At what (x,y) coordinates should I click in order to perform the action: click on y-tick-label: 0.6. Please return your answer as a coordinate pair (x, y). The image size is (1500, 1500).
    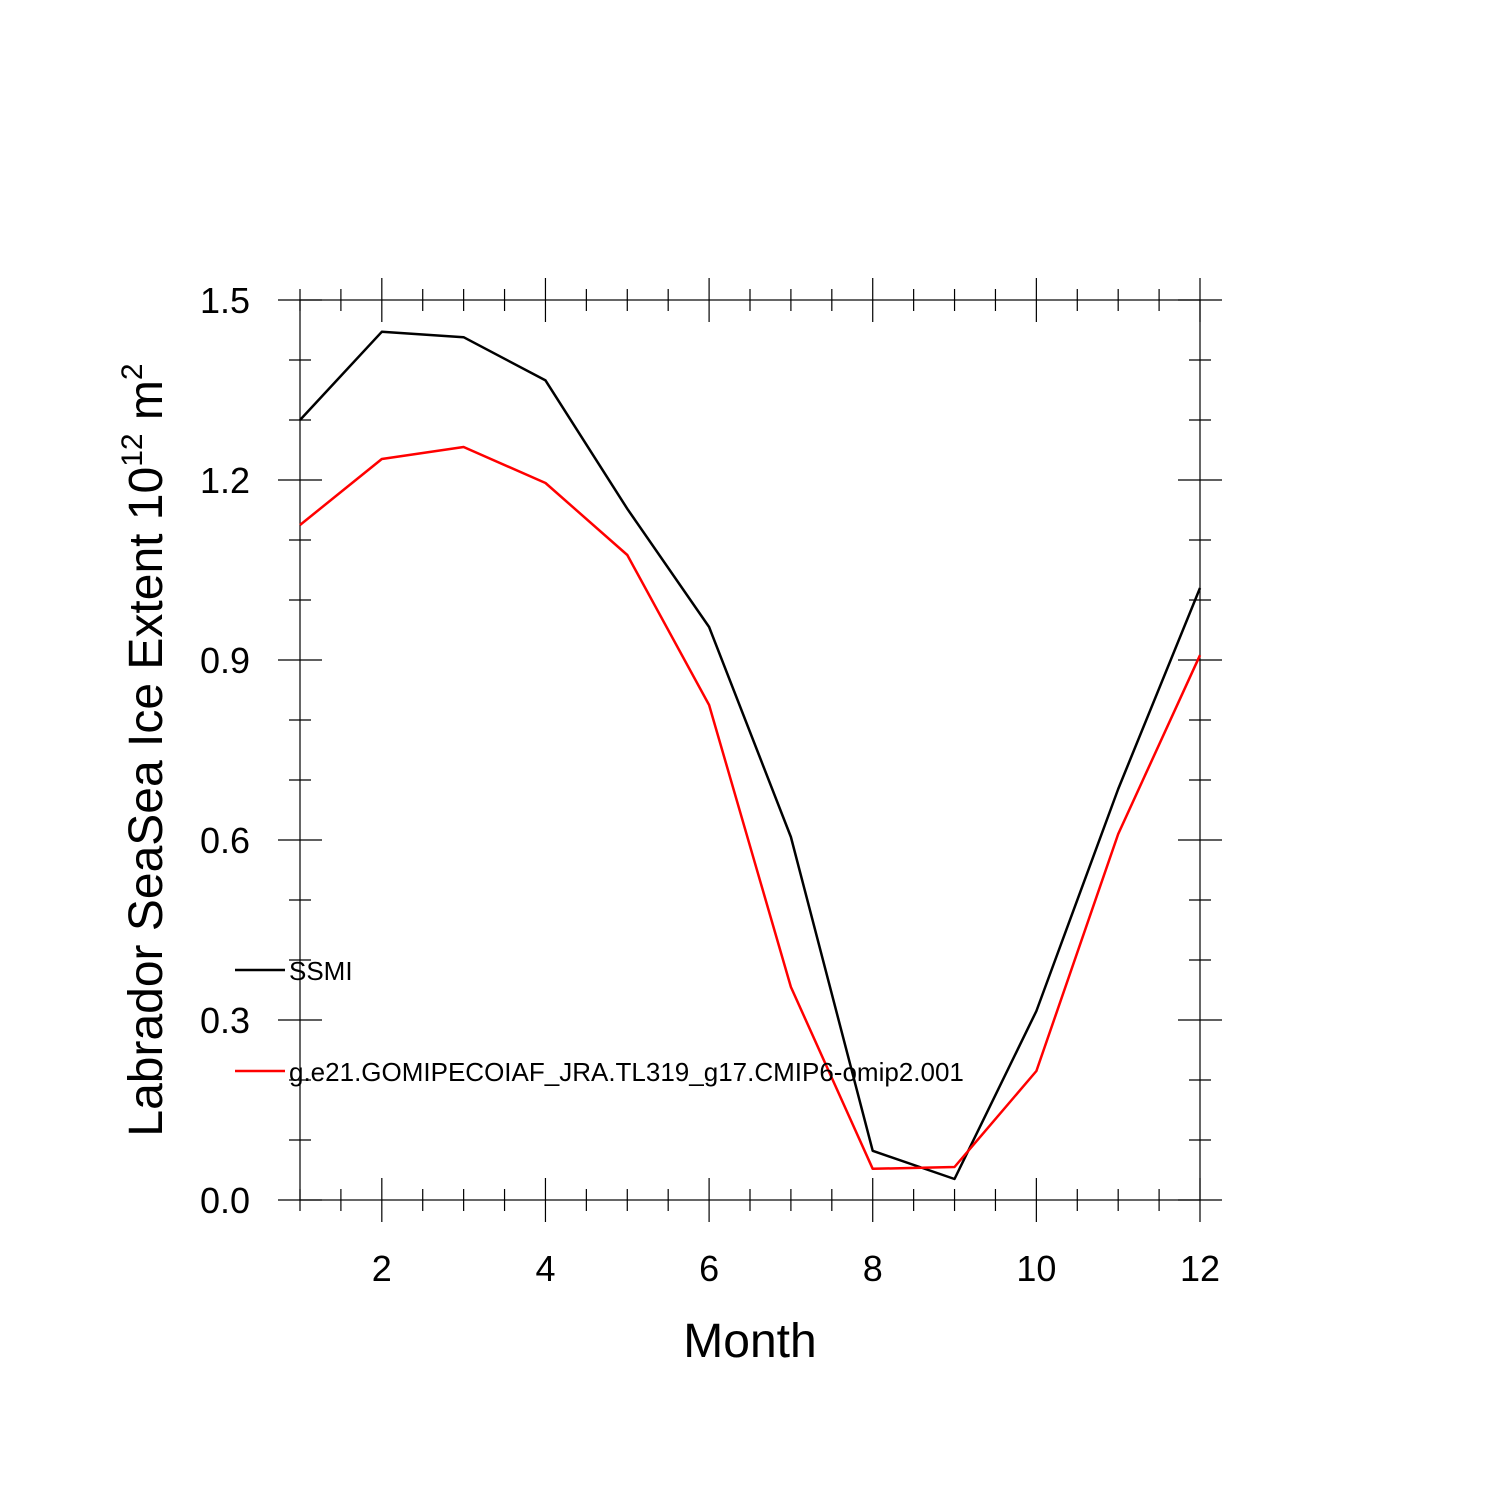
    Looking at the image, I should click on (225, 840).